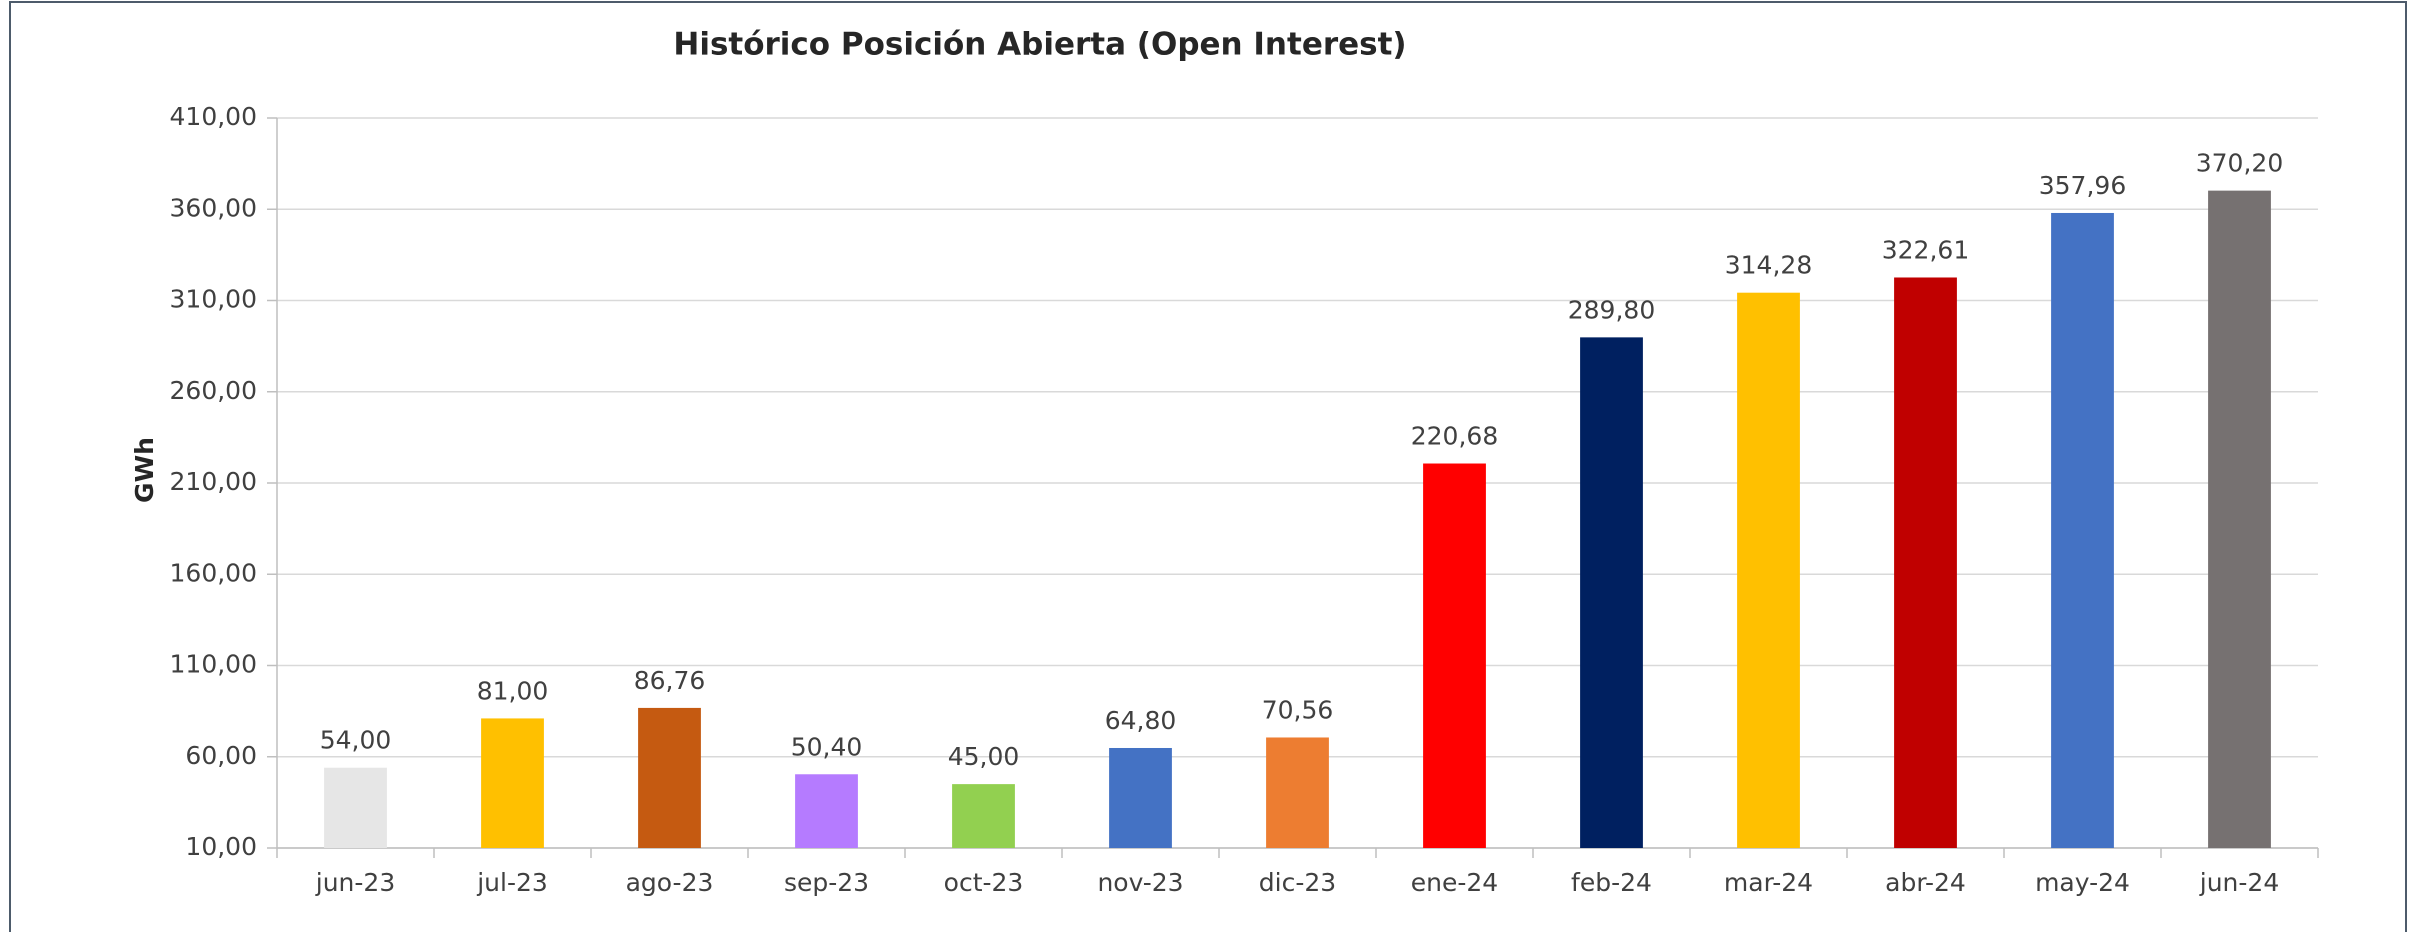 The height and width of the screenshot is (932, 2410). Describe the element at coordinates (1140, 882) in the screenshot. I see `x-tick-label: nov-23` at that location.